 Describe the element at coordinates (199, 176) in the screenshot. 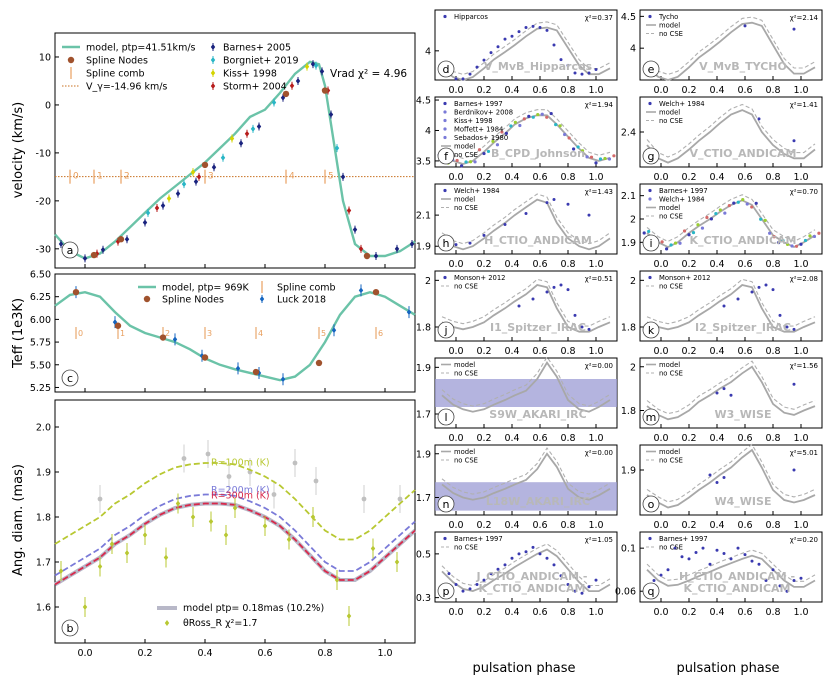

I see `storm-point` at that location.